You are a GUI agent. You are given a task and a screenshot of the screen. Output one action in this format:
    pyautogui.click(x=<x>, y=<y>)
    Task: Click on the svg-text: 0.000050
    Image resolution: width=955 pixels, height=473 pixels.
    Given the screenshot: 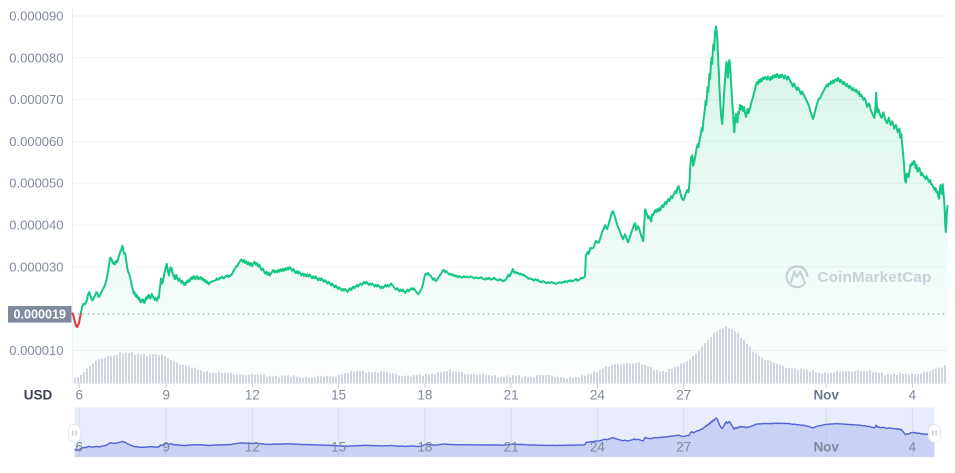 What is the action you would take?
    pyautogui.click(x=36, y=183)
    